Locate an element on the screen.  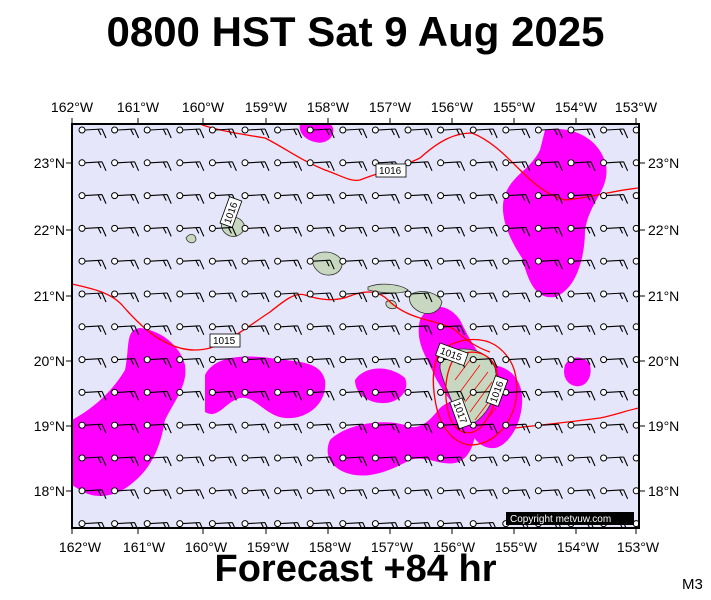
forecast-label: Forecast +84 hr is located at coordinates (355, 569).